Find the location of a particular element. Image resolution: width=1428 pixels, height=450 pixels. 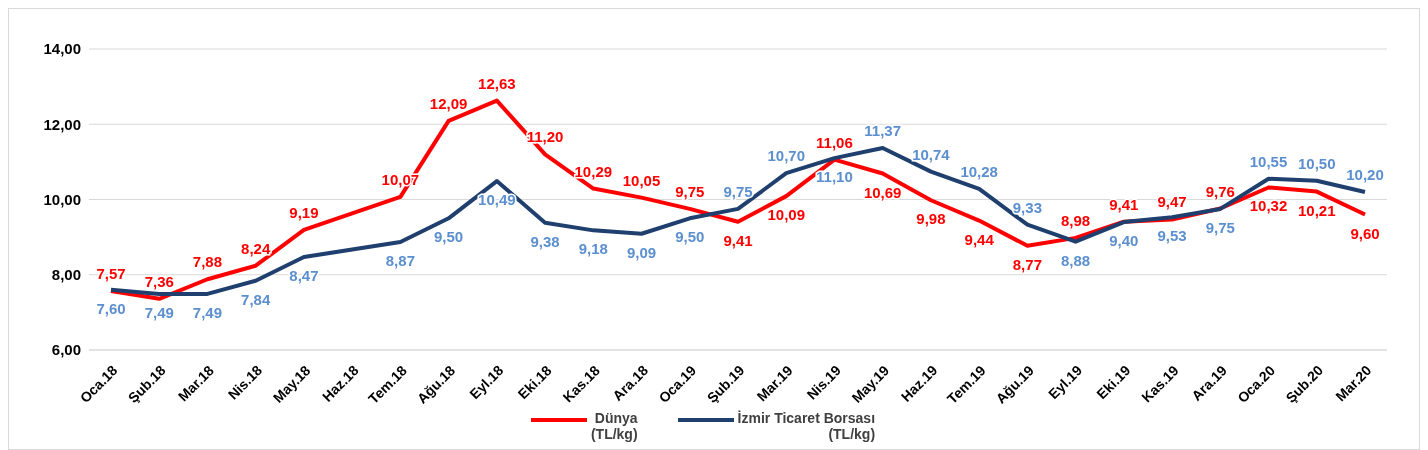

y-tick-label: 8,00 is located at coordinates (66, 275).